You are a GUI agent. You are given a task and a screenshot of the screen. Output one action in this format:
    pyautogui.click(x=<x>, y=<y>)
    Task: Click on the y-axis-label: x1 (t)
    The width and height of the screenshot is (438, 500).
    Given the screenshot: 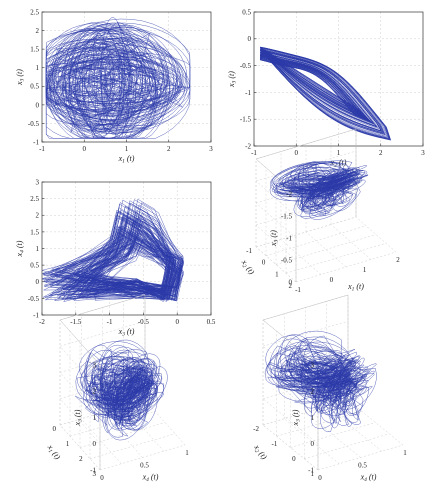 What is the action you would take?
    pyautogui.click(x=53, y=452)
    